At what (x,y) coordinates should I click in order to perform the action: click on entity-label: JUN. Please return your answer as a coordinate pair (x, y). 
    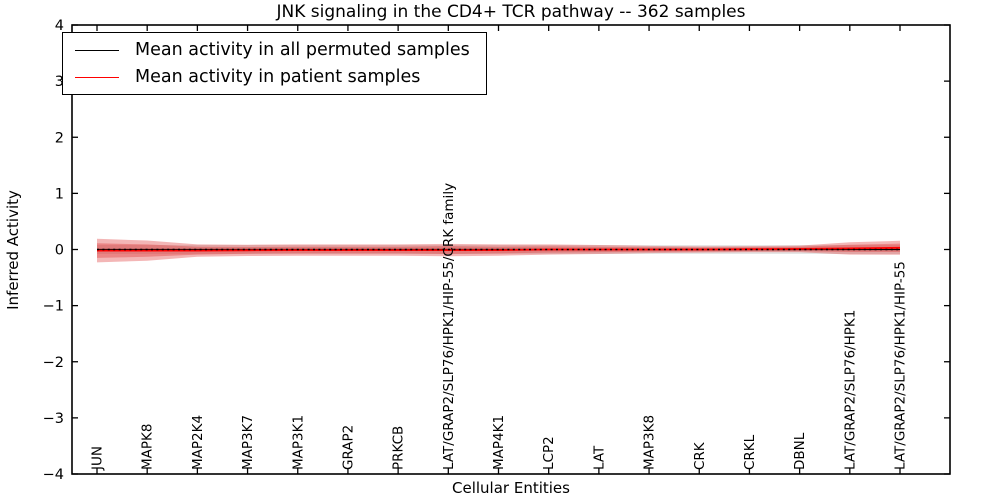
    Looking at the image, I should click on (98, 458).